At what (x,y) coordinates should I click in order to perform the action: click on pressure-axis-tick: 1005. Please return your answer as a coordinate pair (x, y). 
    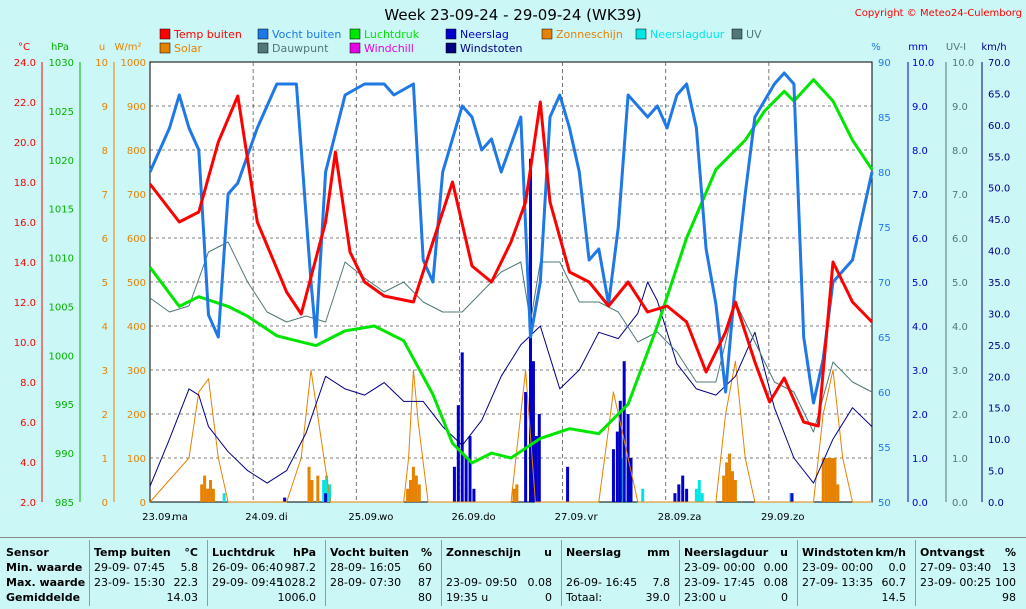
    Looking at the image, I should click on (61, 307).